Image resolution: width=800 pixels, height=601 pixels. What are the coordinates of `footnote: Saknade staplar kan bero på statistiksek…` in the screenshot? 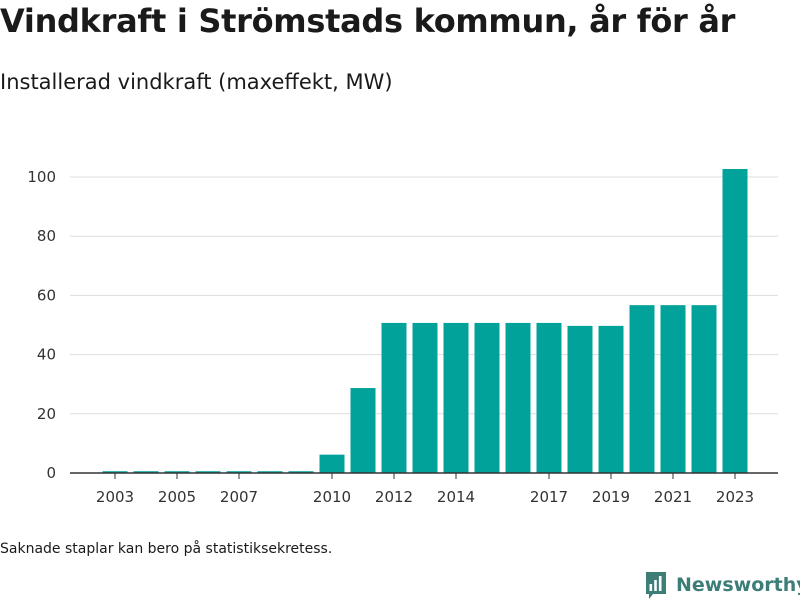 It's located at (166, 549).